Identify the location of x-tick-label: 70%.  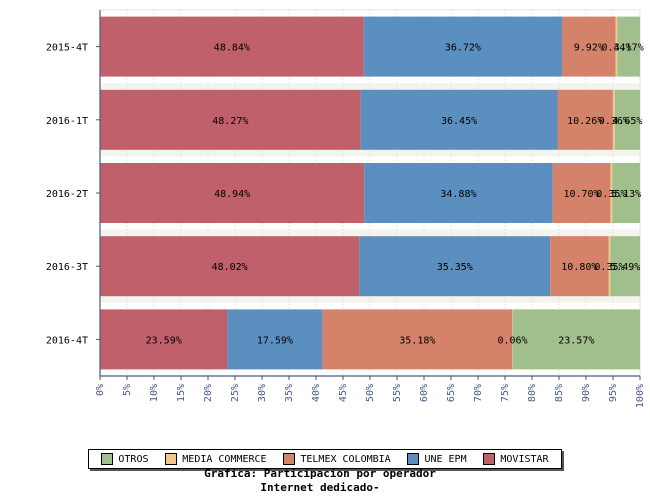
(478, 393).